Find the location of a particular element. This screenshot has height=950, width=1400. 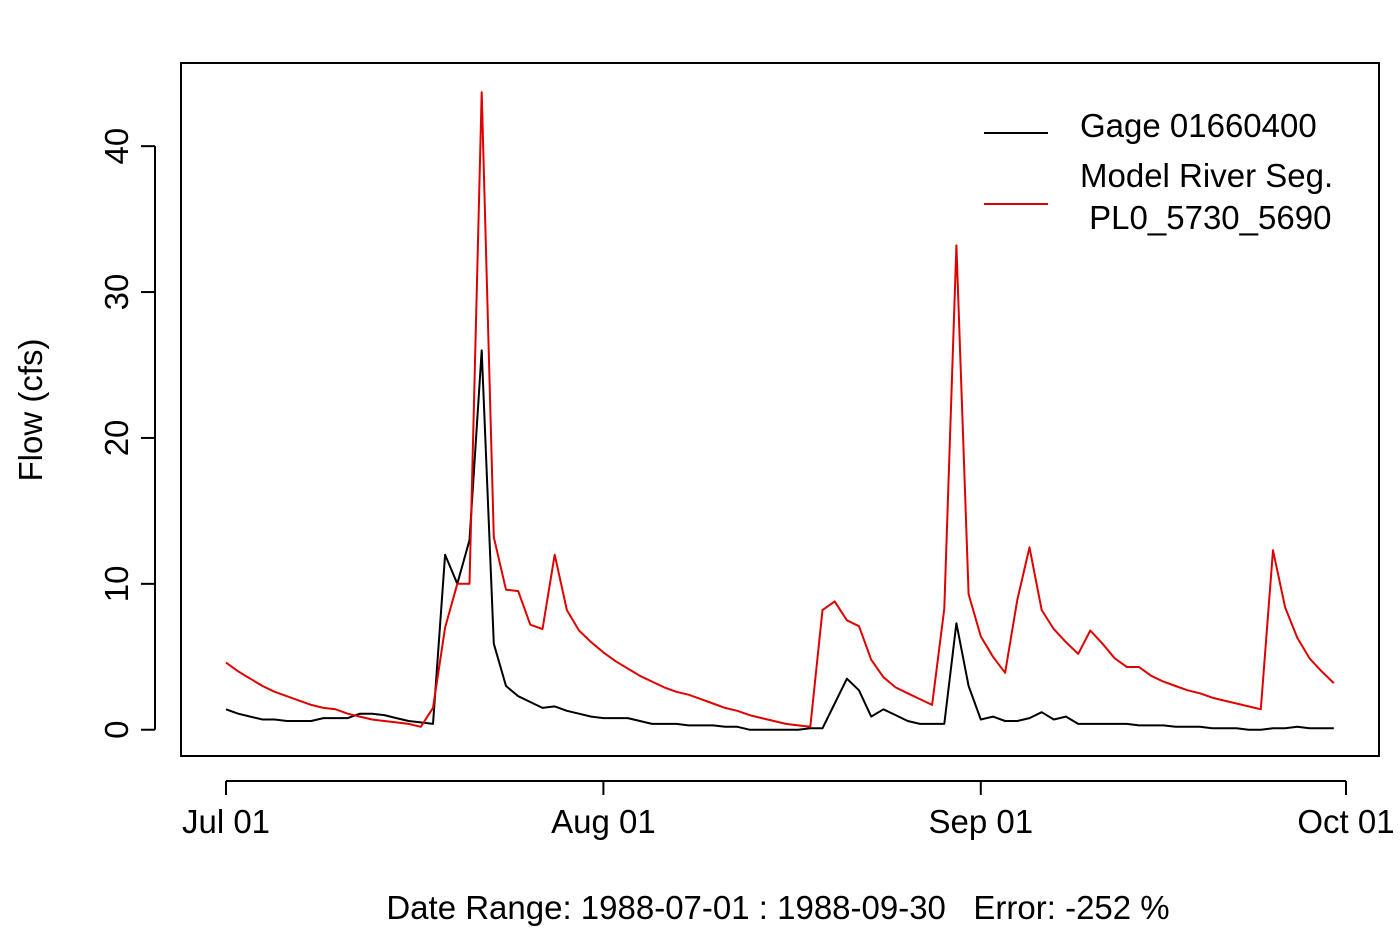

x-tick-label: Aug 01 is located at coordinates (603, 821).